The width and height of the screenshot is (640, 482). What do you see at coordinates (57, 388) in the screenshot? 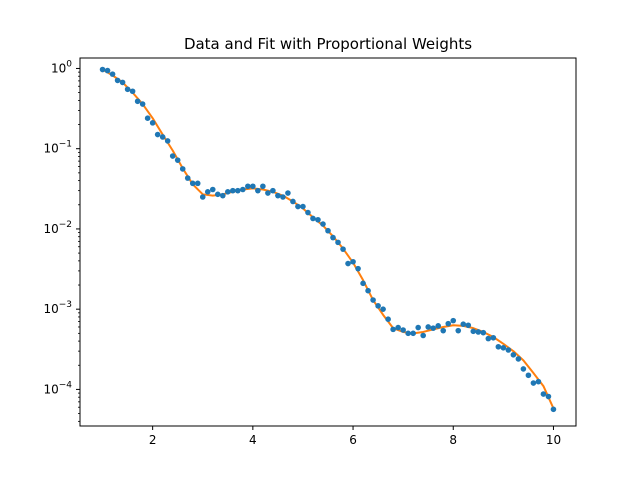
I see `y-tick-label: 10⁻⁴` at bounding box center [57, 388].